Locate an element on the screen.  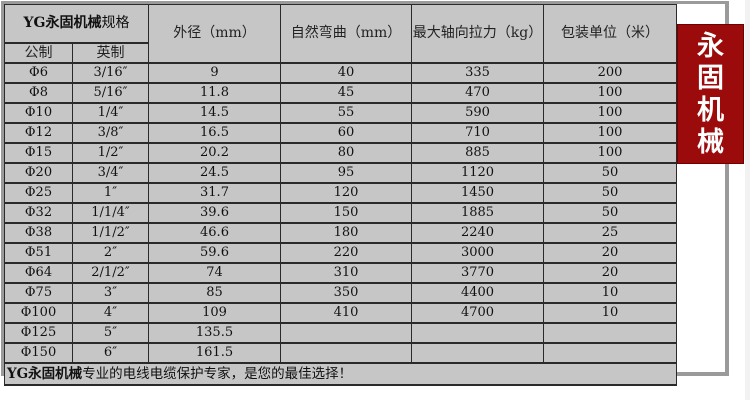
bend-radius-cell: 40 is located at coordinates (346, 73).